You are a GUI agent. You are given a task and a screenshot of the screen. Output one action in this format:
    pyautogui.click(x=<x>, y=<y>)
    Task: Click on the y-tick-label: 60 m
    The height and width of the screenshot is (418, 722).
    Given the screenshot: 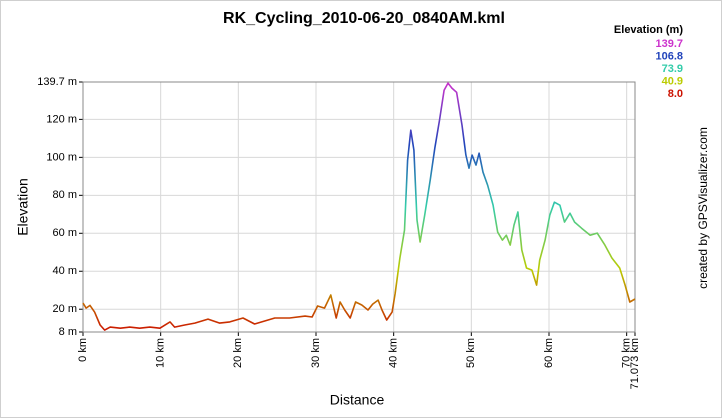 What is the action you would take?
    pyautogui.click(x=65, y=233)
    